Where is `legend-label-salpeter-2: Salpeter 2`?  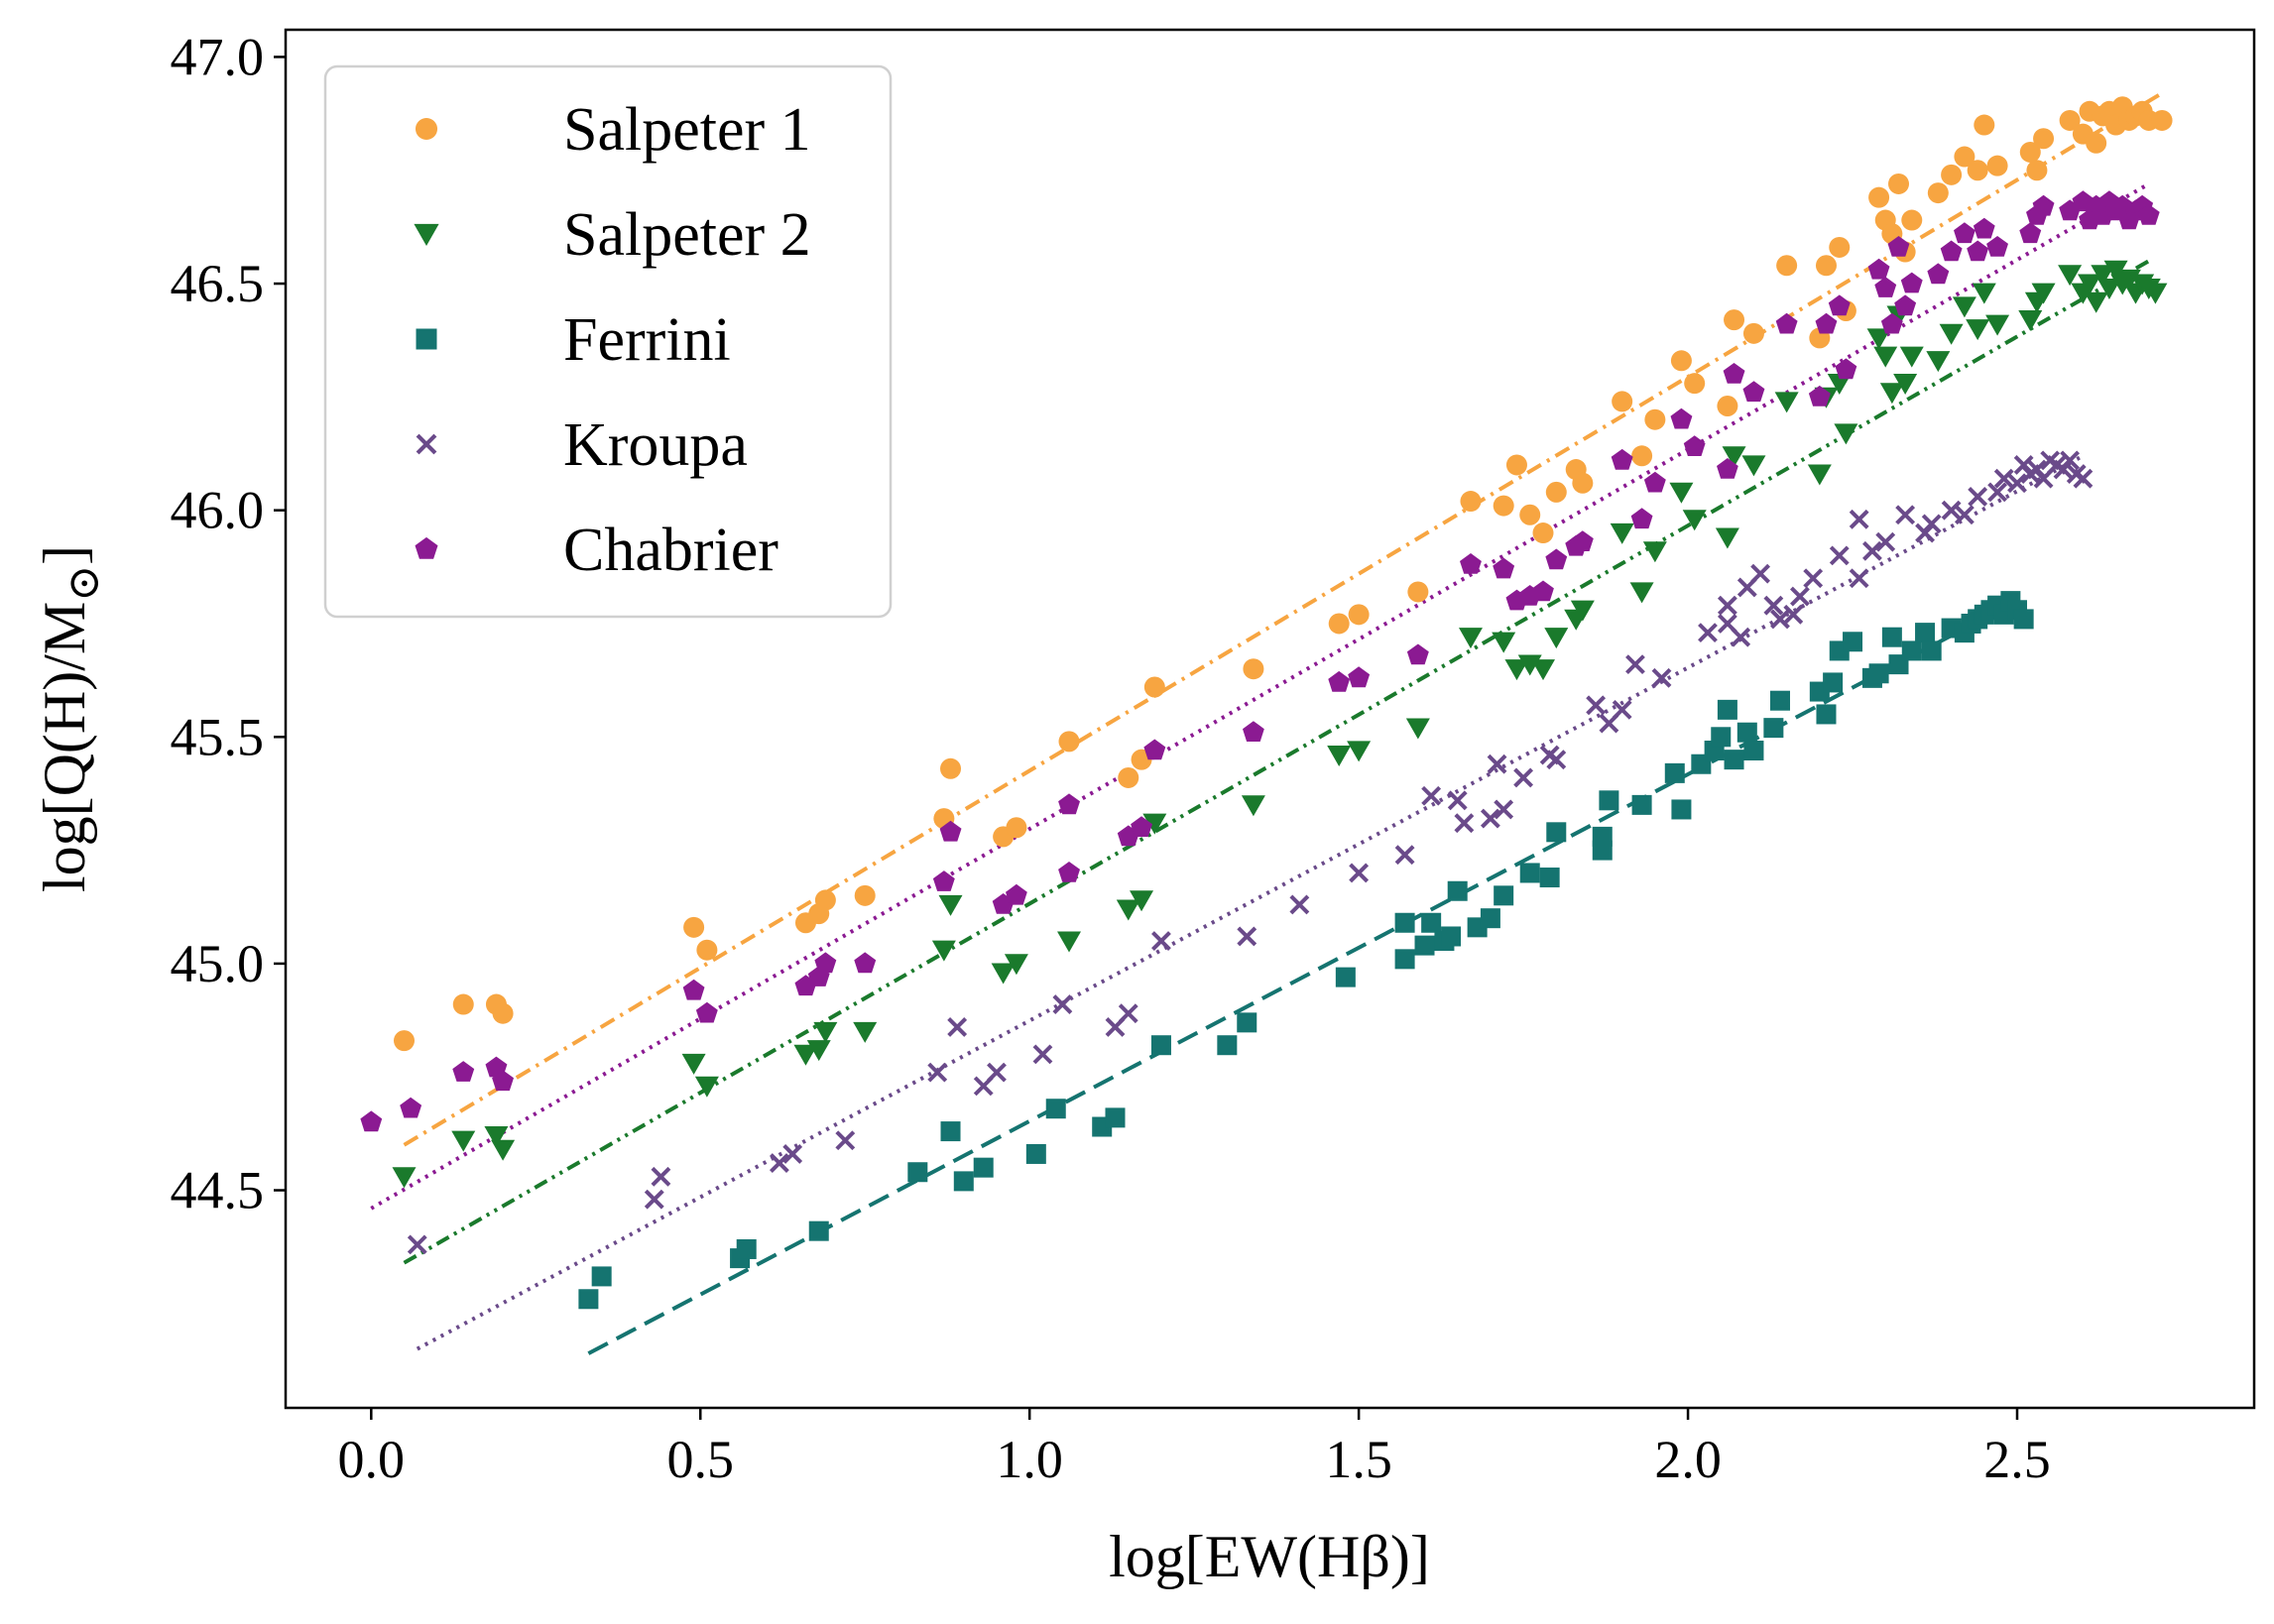
legend-label-salpeter-2: Salpeter 2 is located at coordinates (687, 235).